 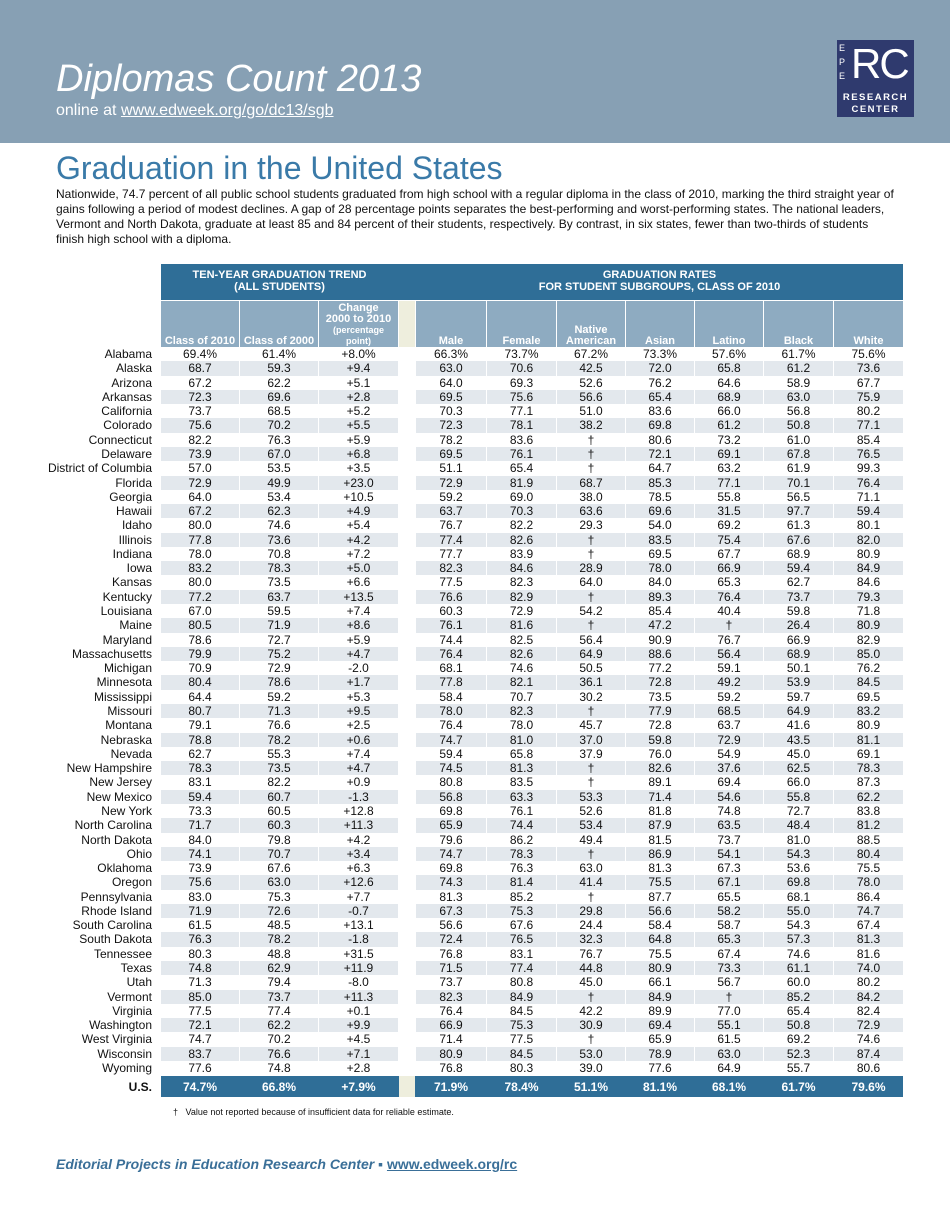 I want to click on cell: 38.0, so click(x=591, y=496).